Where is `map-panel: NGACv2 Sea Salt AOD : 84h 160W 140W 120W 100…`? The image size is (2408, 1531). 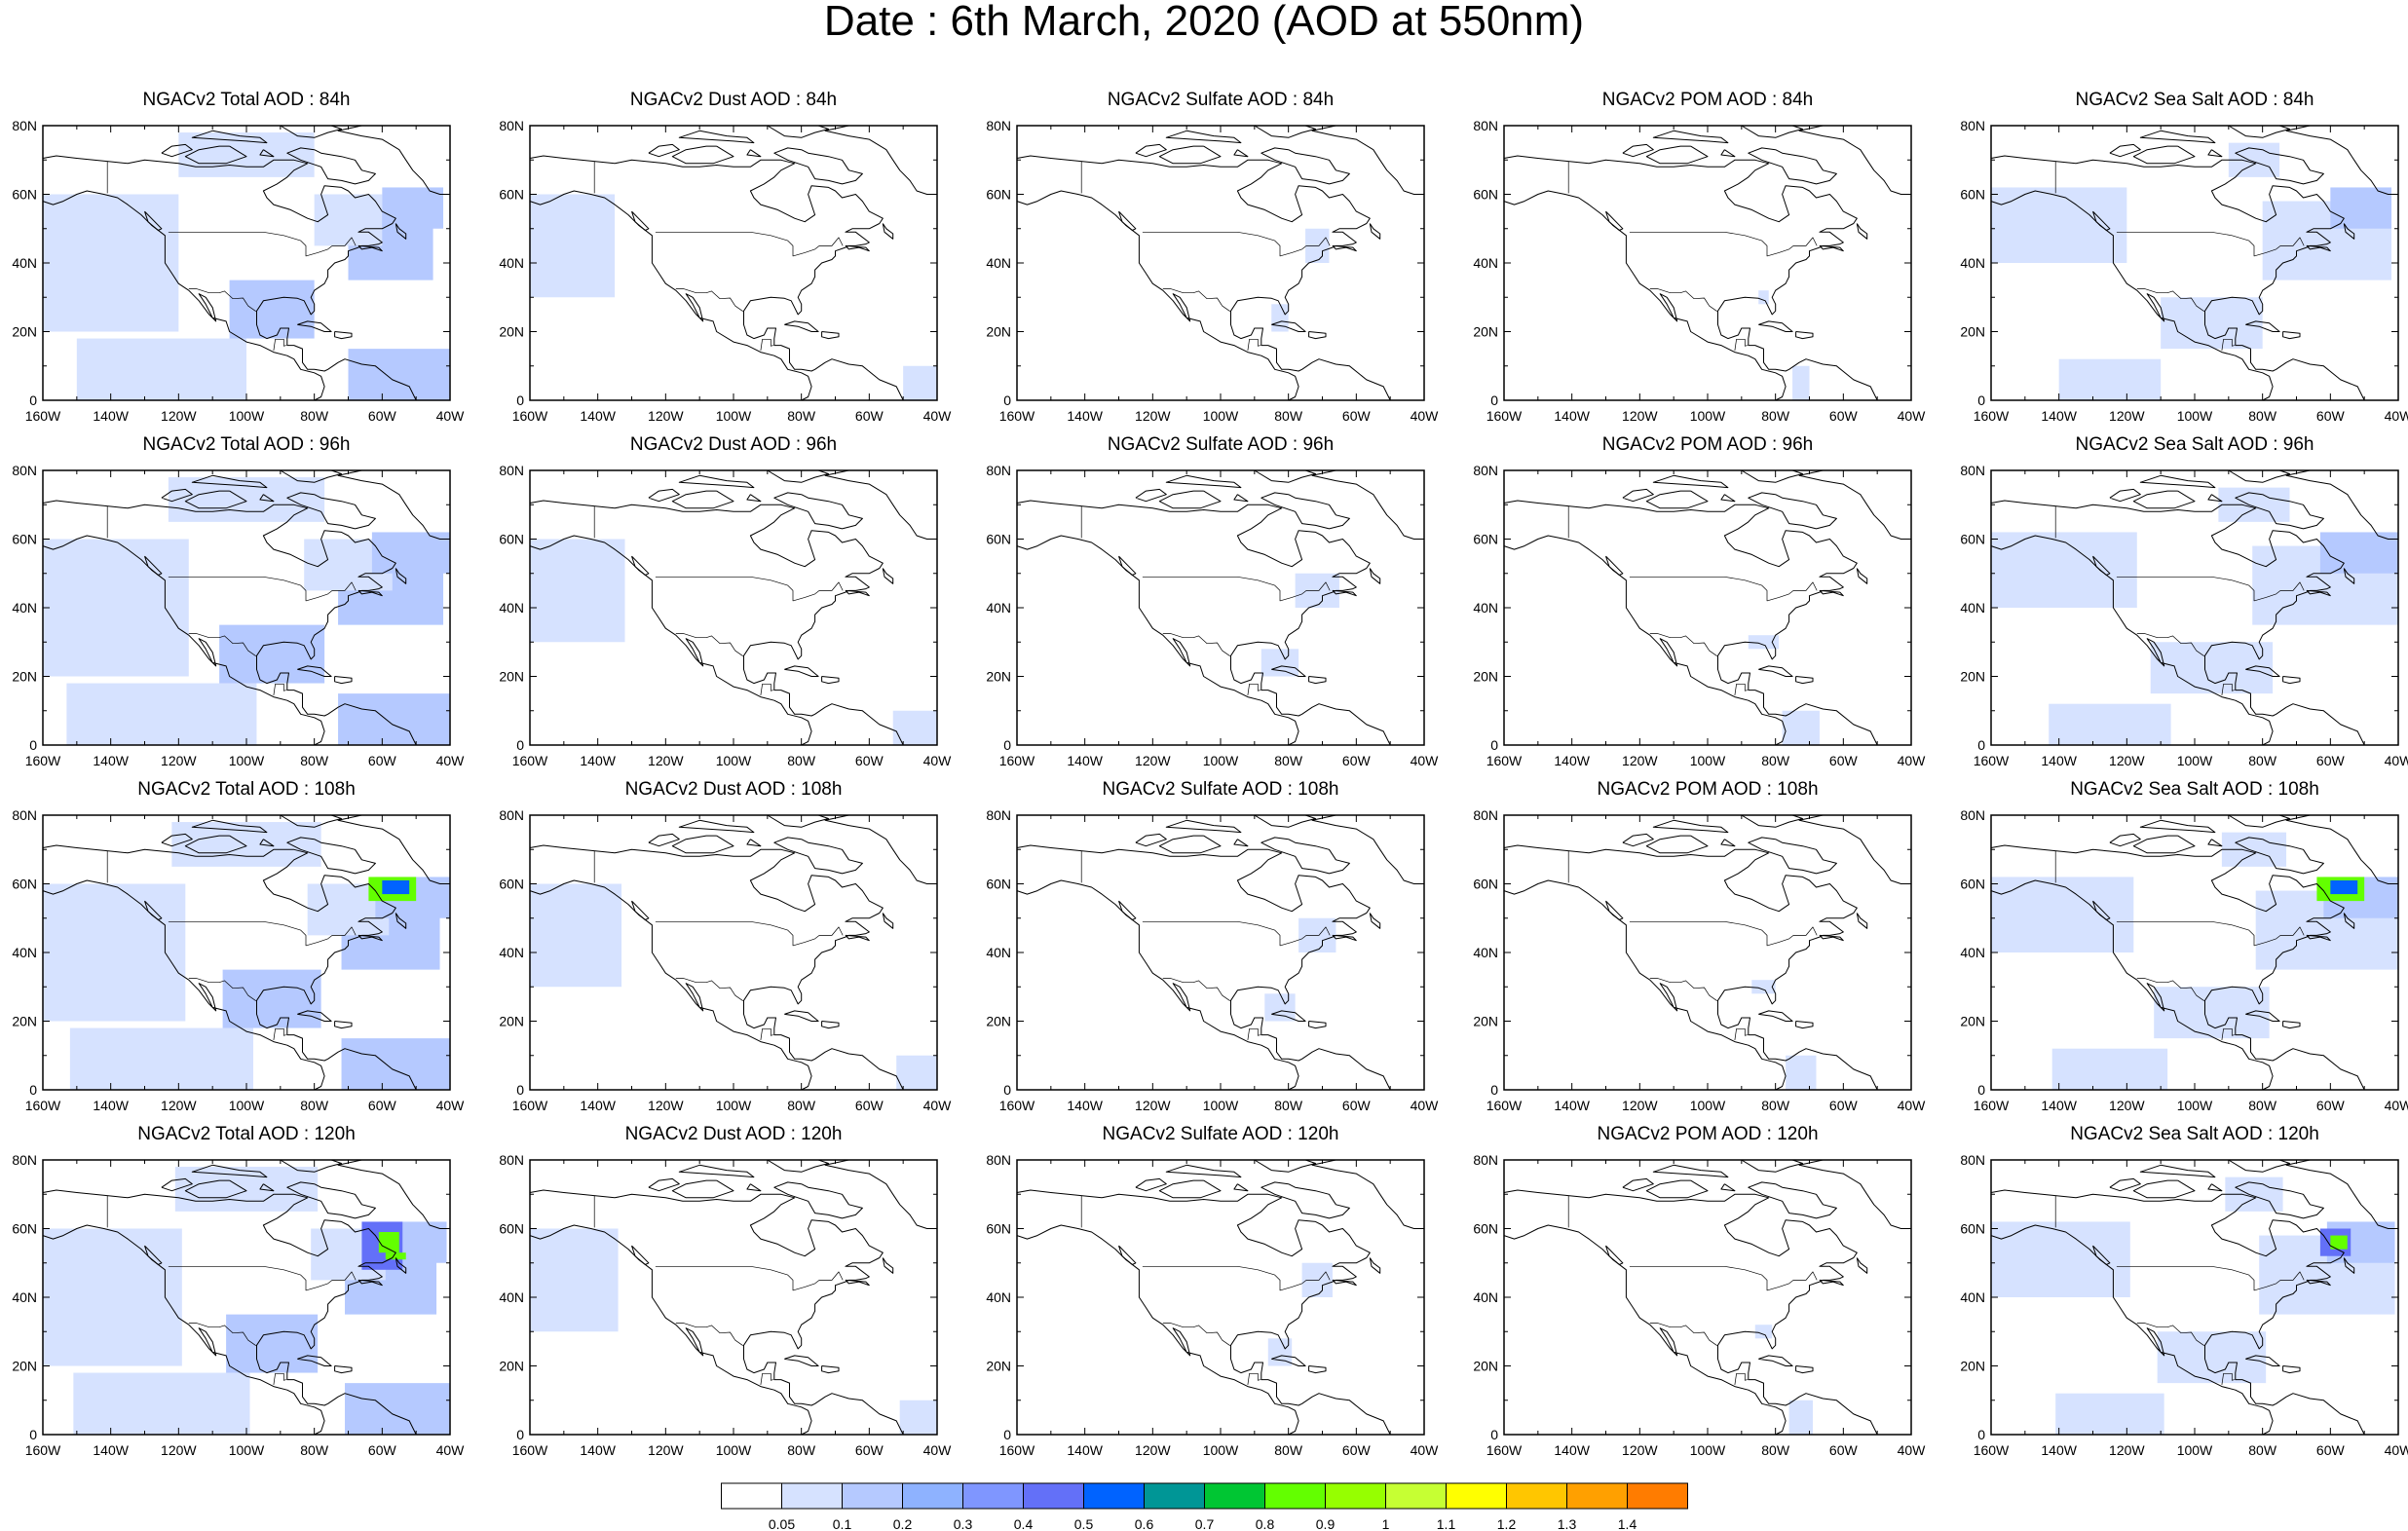
map-panel: NGACv2 Sea Salt AOD : 84h 160W 140W 120W 100… is located at coordinates (2178, 262).